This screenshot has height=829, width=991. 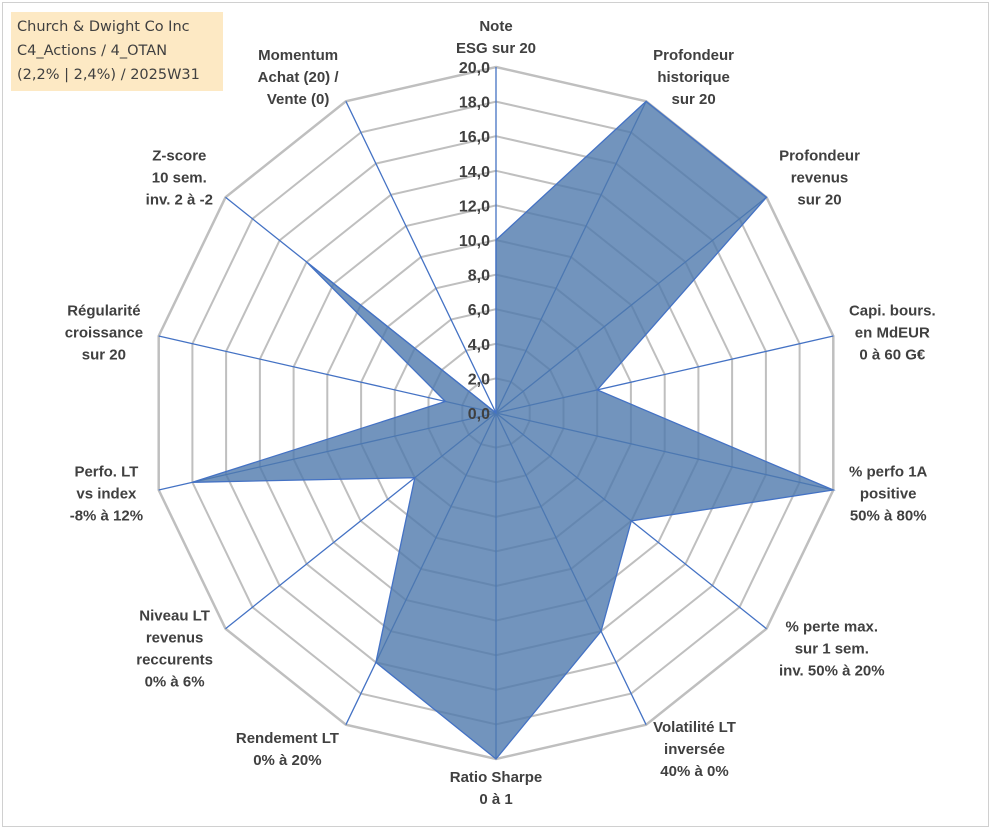 I want to click on axis-label-12: Z-score 10 sem. inv. 2 à -2, so click(x=179, y=177).